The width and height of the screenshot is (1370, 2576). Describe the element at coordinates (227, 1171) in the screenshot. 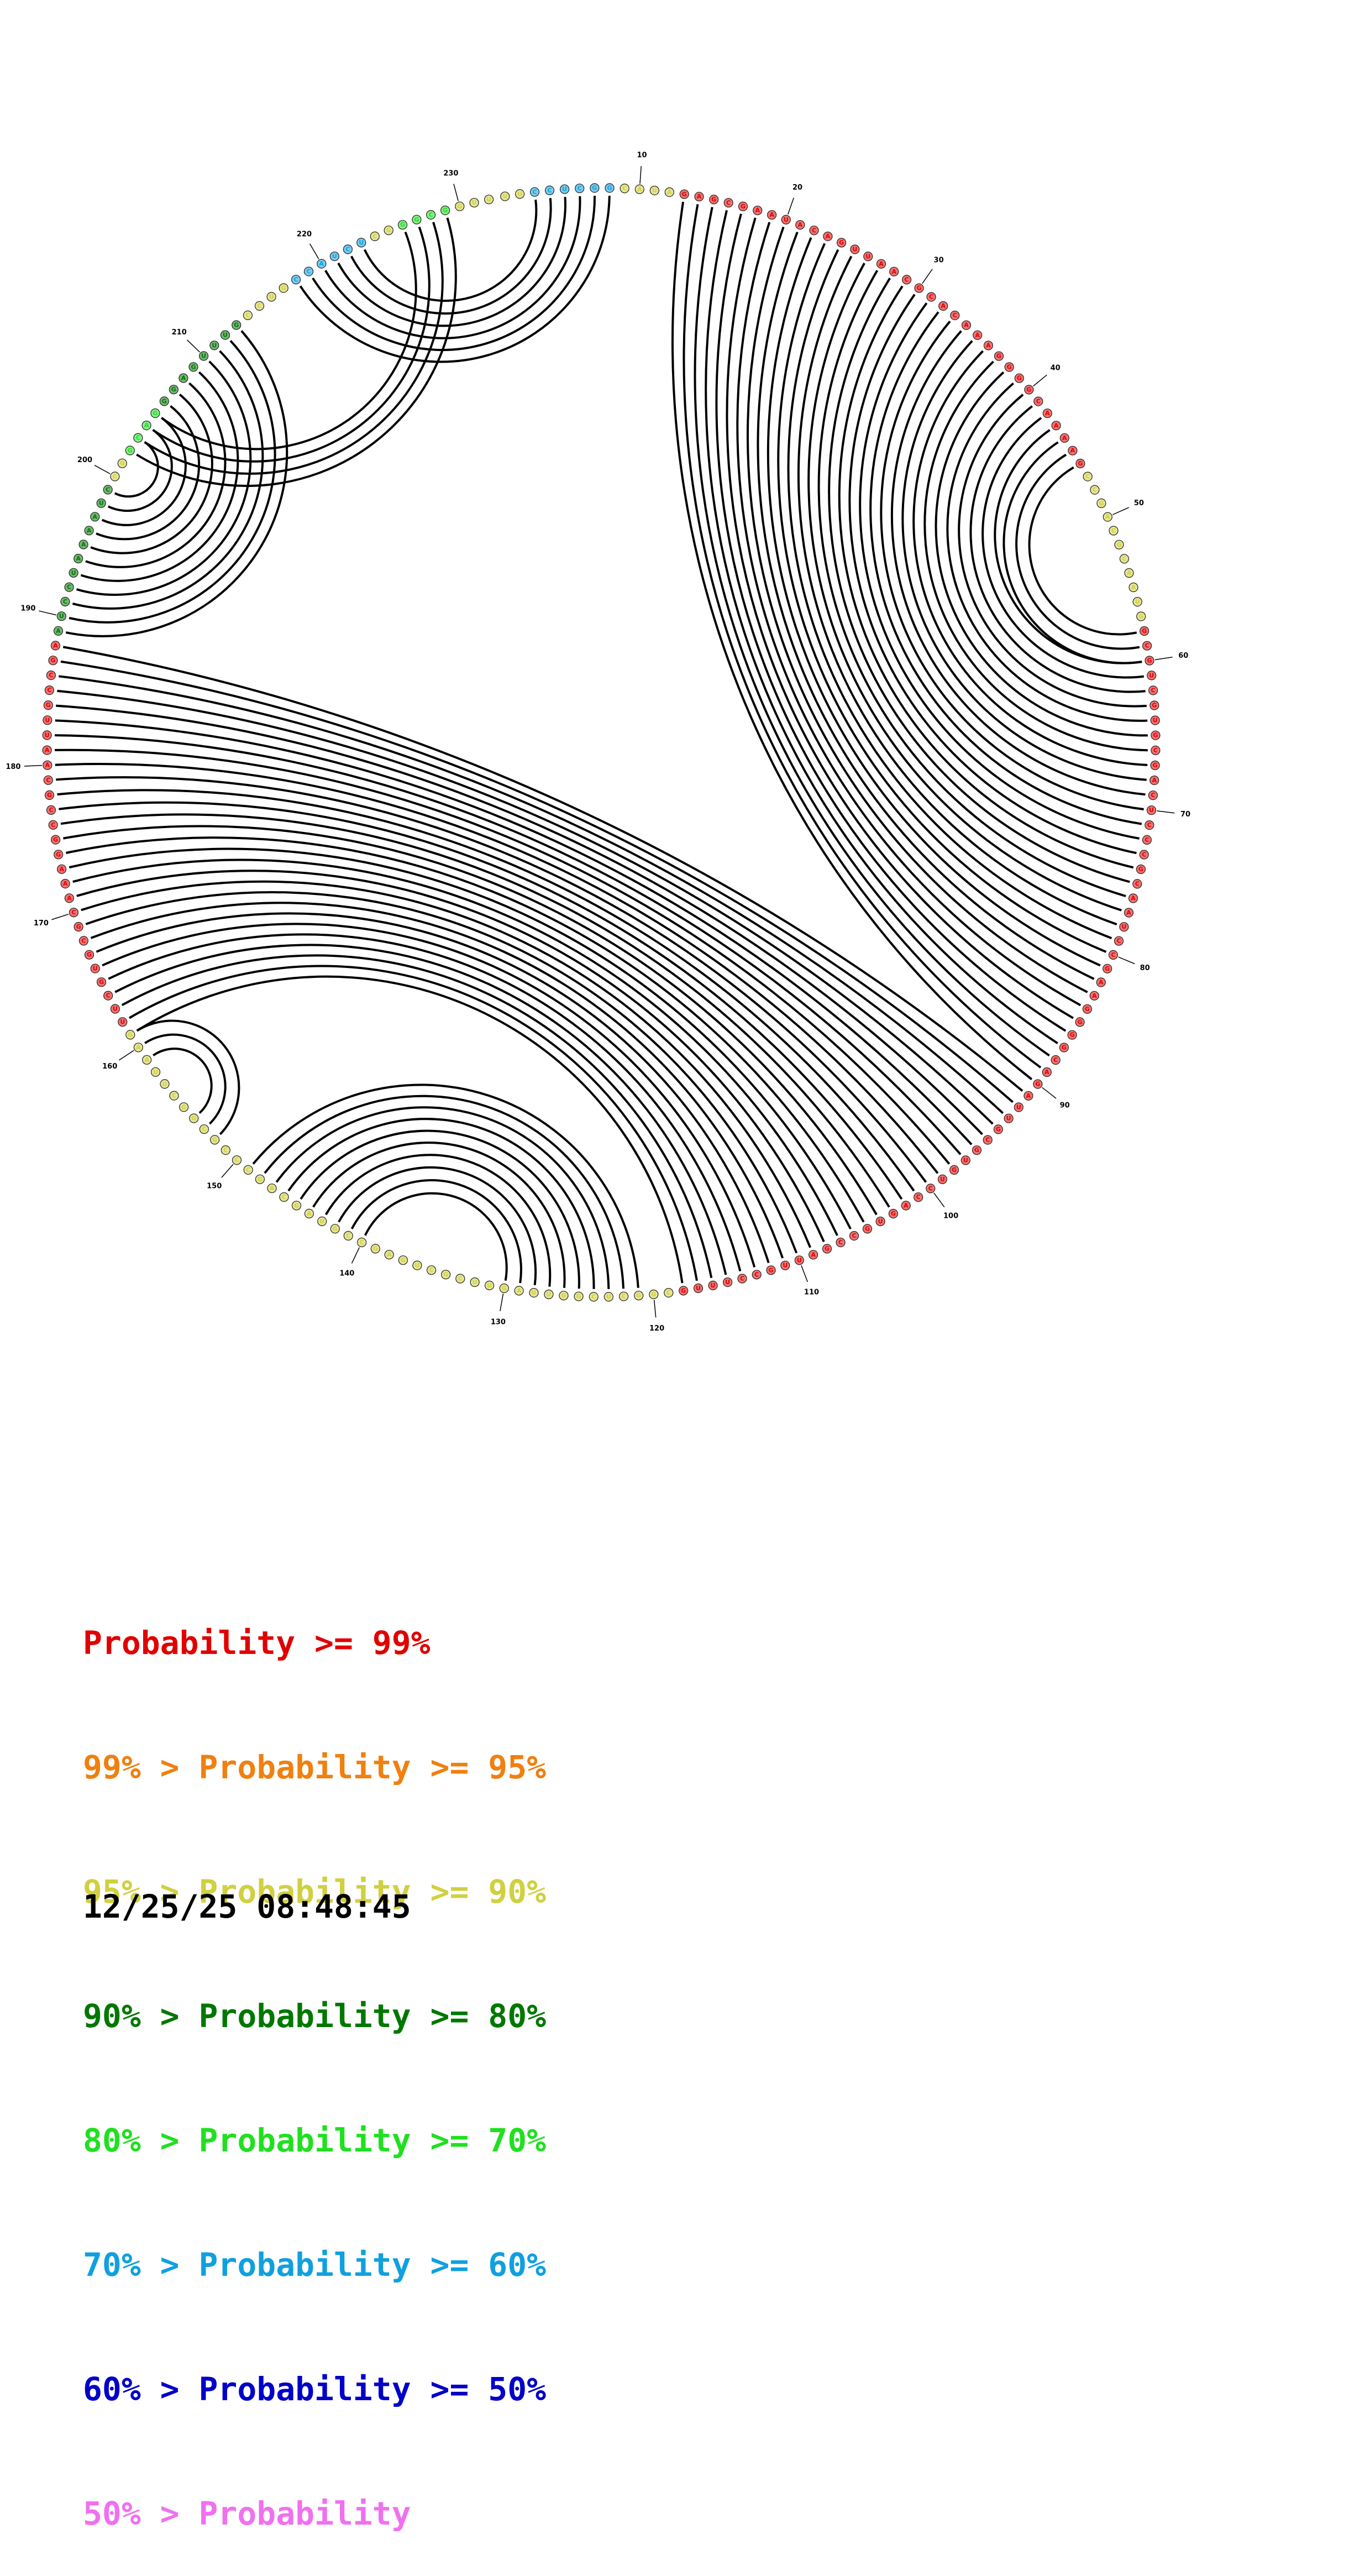

I see `position-tick` at that location.